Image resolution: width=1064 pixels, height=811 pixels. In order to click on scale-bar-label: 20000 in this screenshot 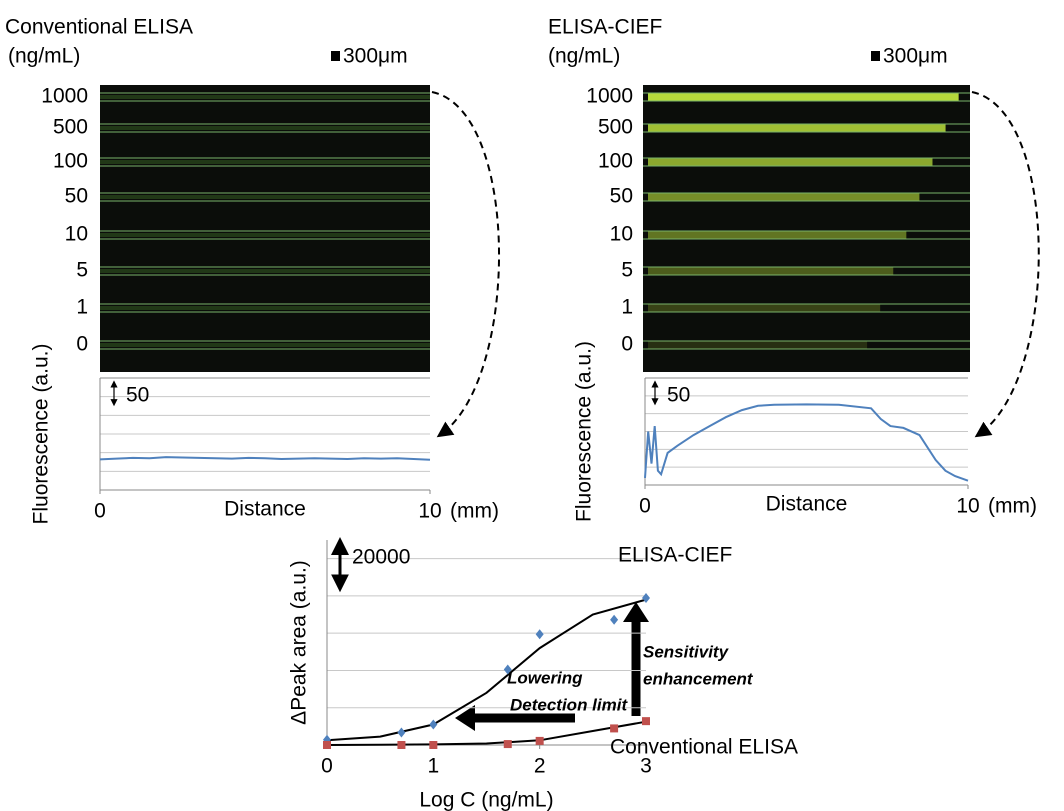, I will do `click(381, 557)`.